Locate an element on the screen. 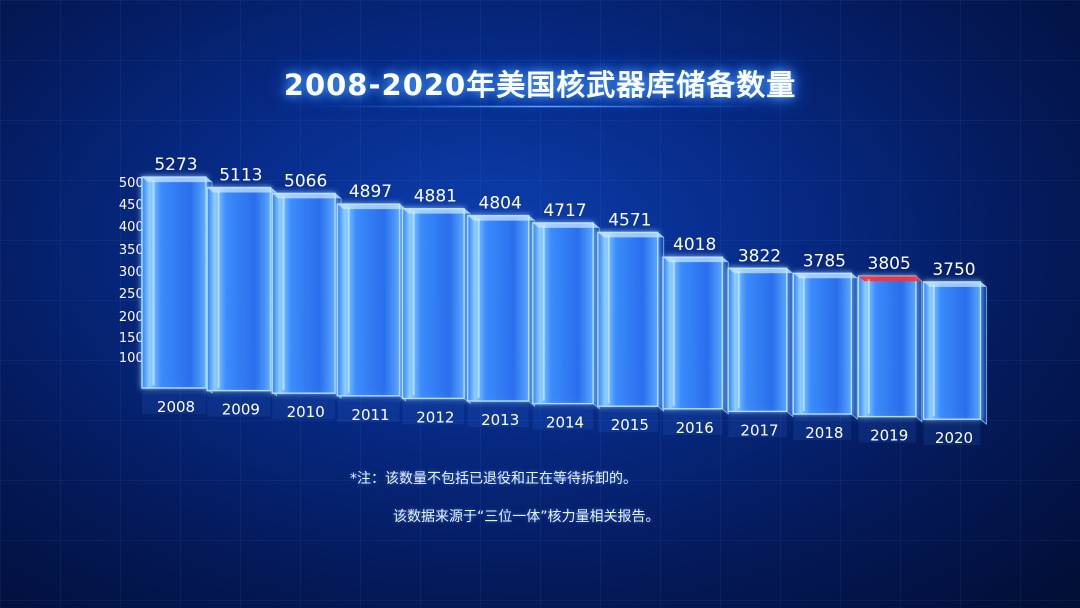  data-label: 3822 is located at coordinates (759, 256).